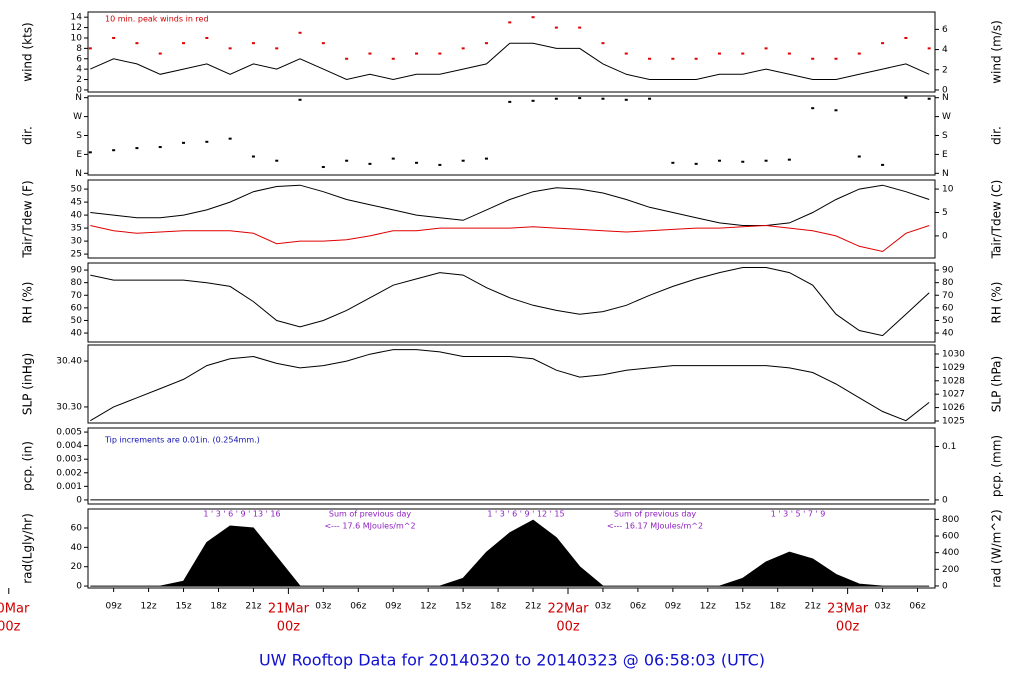 This screenshot has height=700, width=1024. Describe the element at coordinates (369, 526) in the screenshot. I see `annotation: <--- 17.6 MJoules/m^2` at that location.